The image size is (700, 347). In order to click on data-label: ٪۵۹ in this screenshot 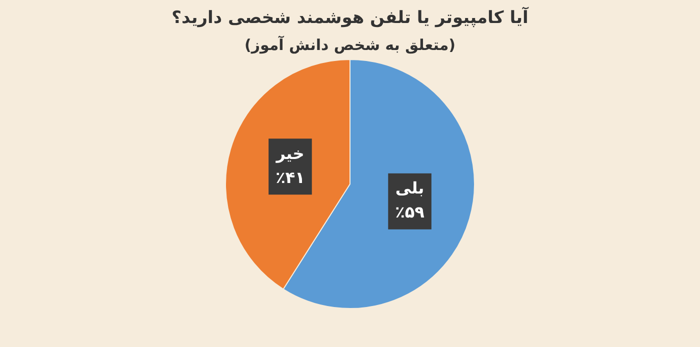, I will do `click(410, 212)`.